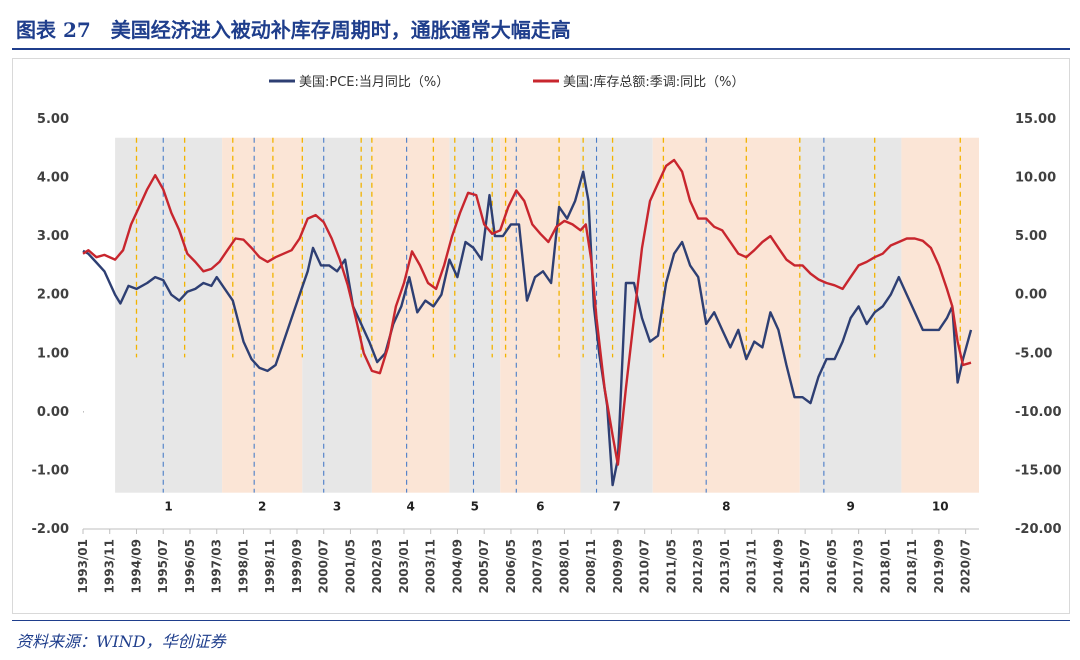  Describe the element at coordinates (1035, 119) in the screenshot. I see `y-right-tick-label: 15.00` at that location.